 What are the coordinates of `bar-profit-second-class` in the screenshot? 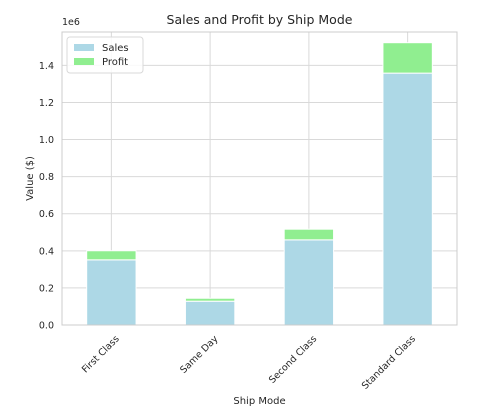 It's located at (309, 234).